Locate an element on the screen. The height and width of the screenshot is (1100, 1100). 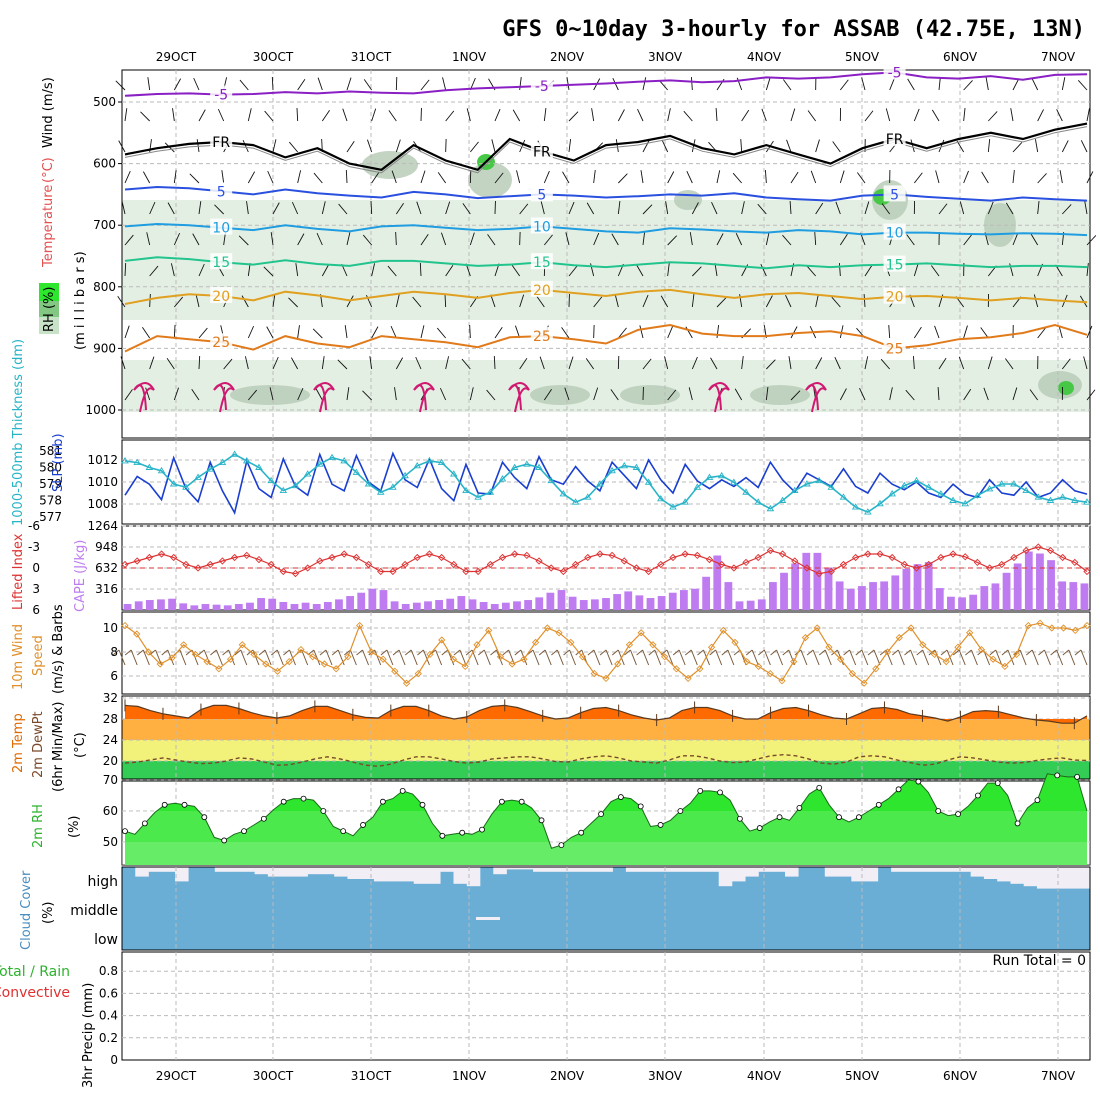
legend-convective: Convective is located at coordinates (35, 993).